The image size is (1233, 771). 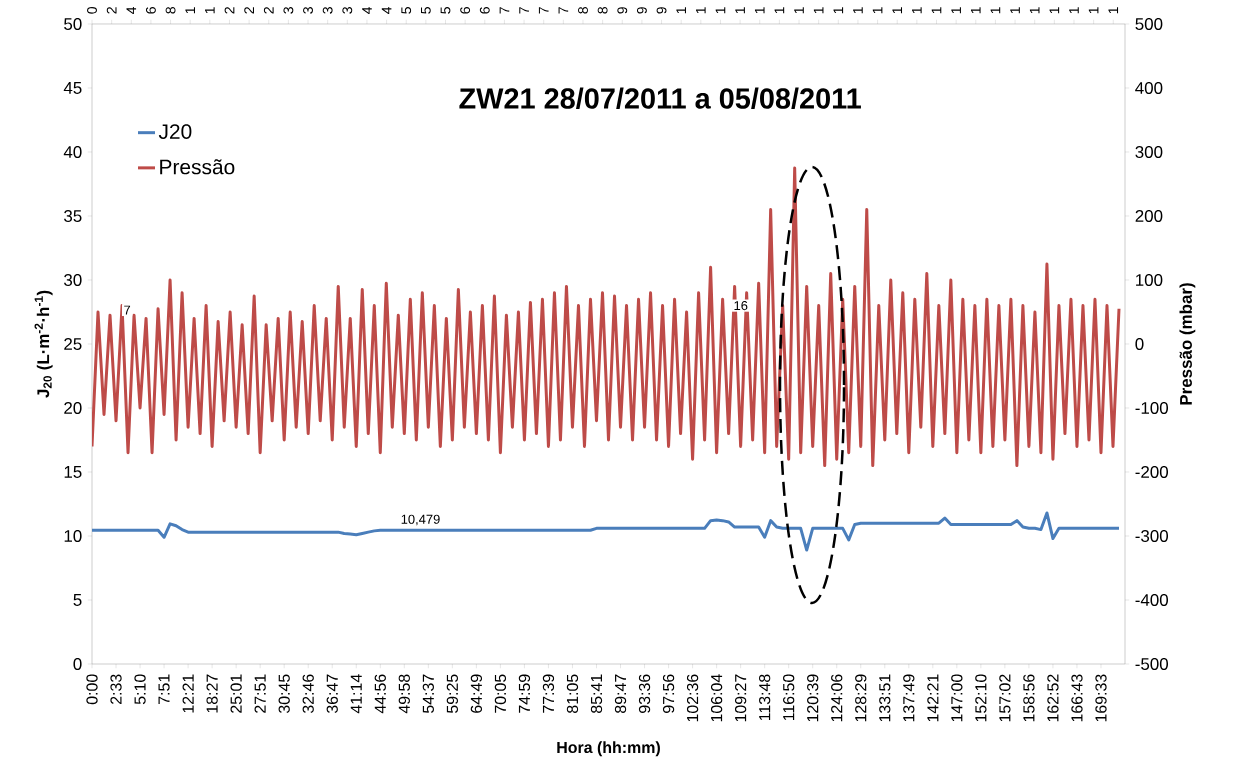 What do you see at coordinates (1152, 600) in the screenshot?
I see `y2-tick-label: -400` at bounding box center [1152, 600].